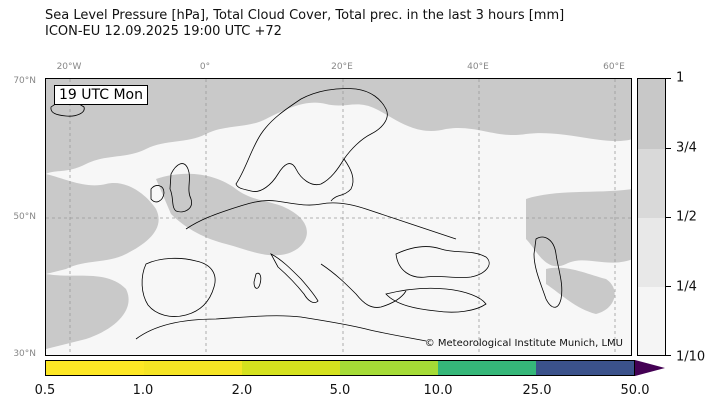 Image resolution: width=716 pixels, height=409 pixels. I want to click on precip-label-50-0: 50.0, so click(635, 390).